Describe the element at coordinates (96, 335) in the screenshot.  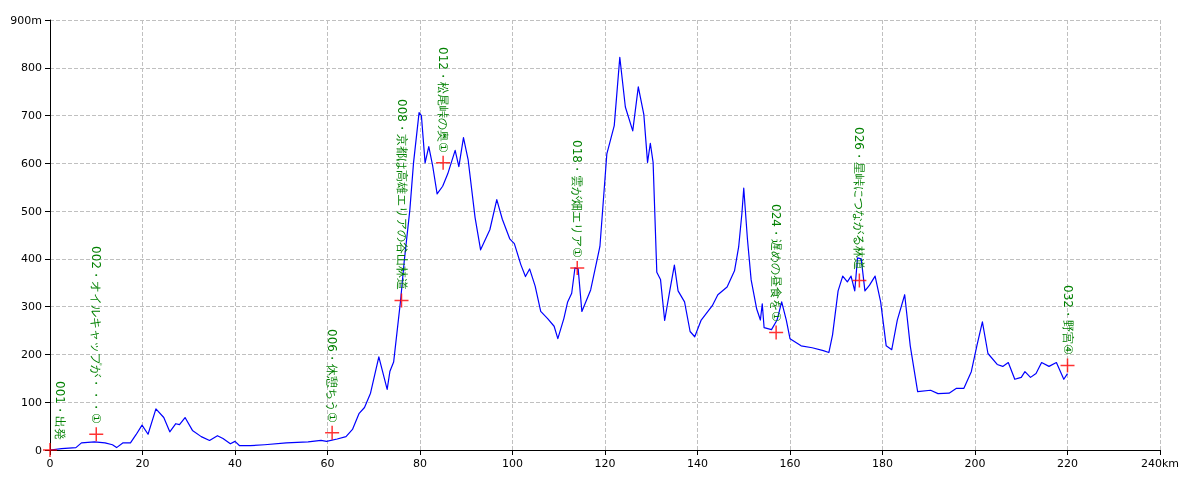
I see `annotation: 002・オイルキャップが・・・①` at that location.